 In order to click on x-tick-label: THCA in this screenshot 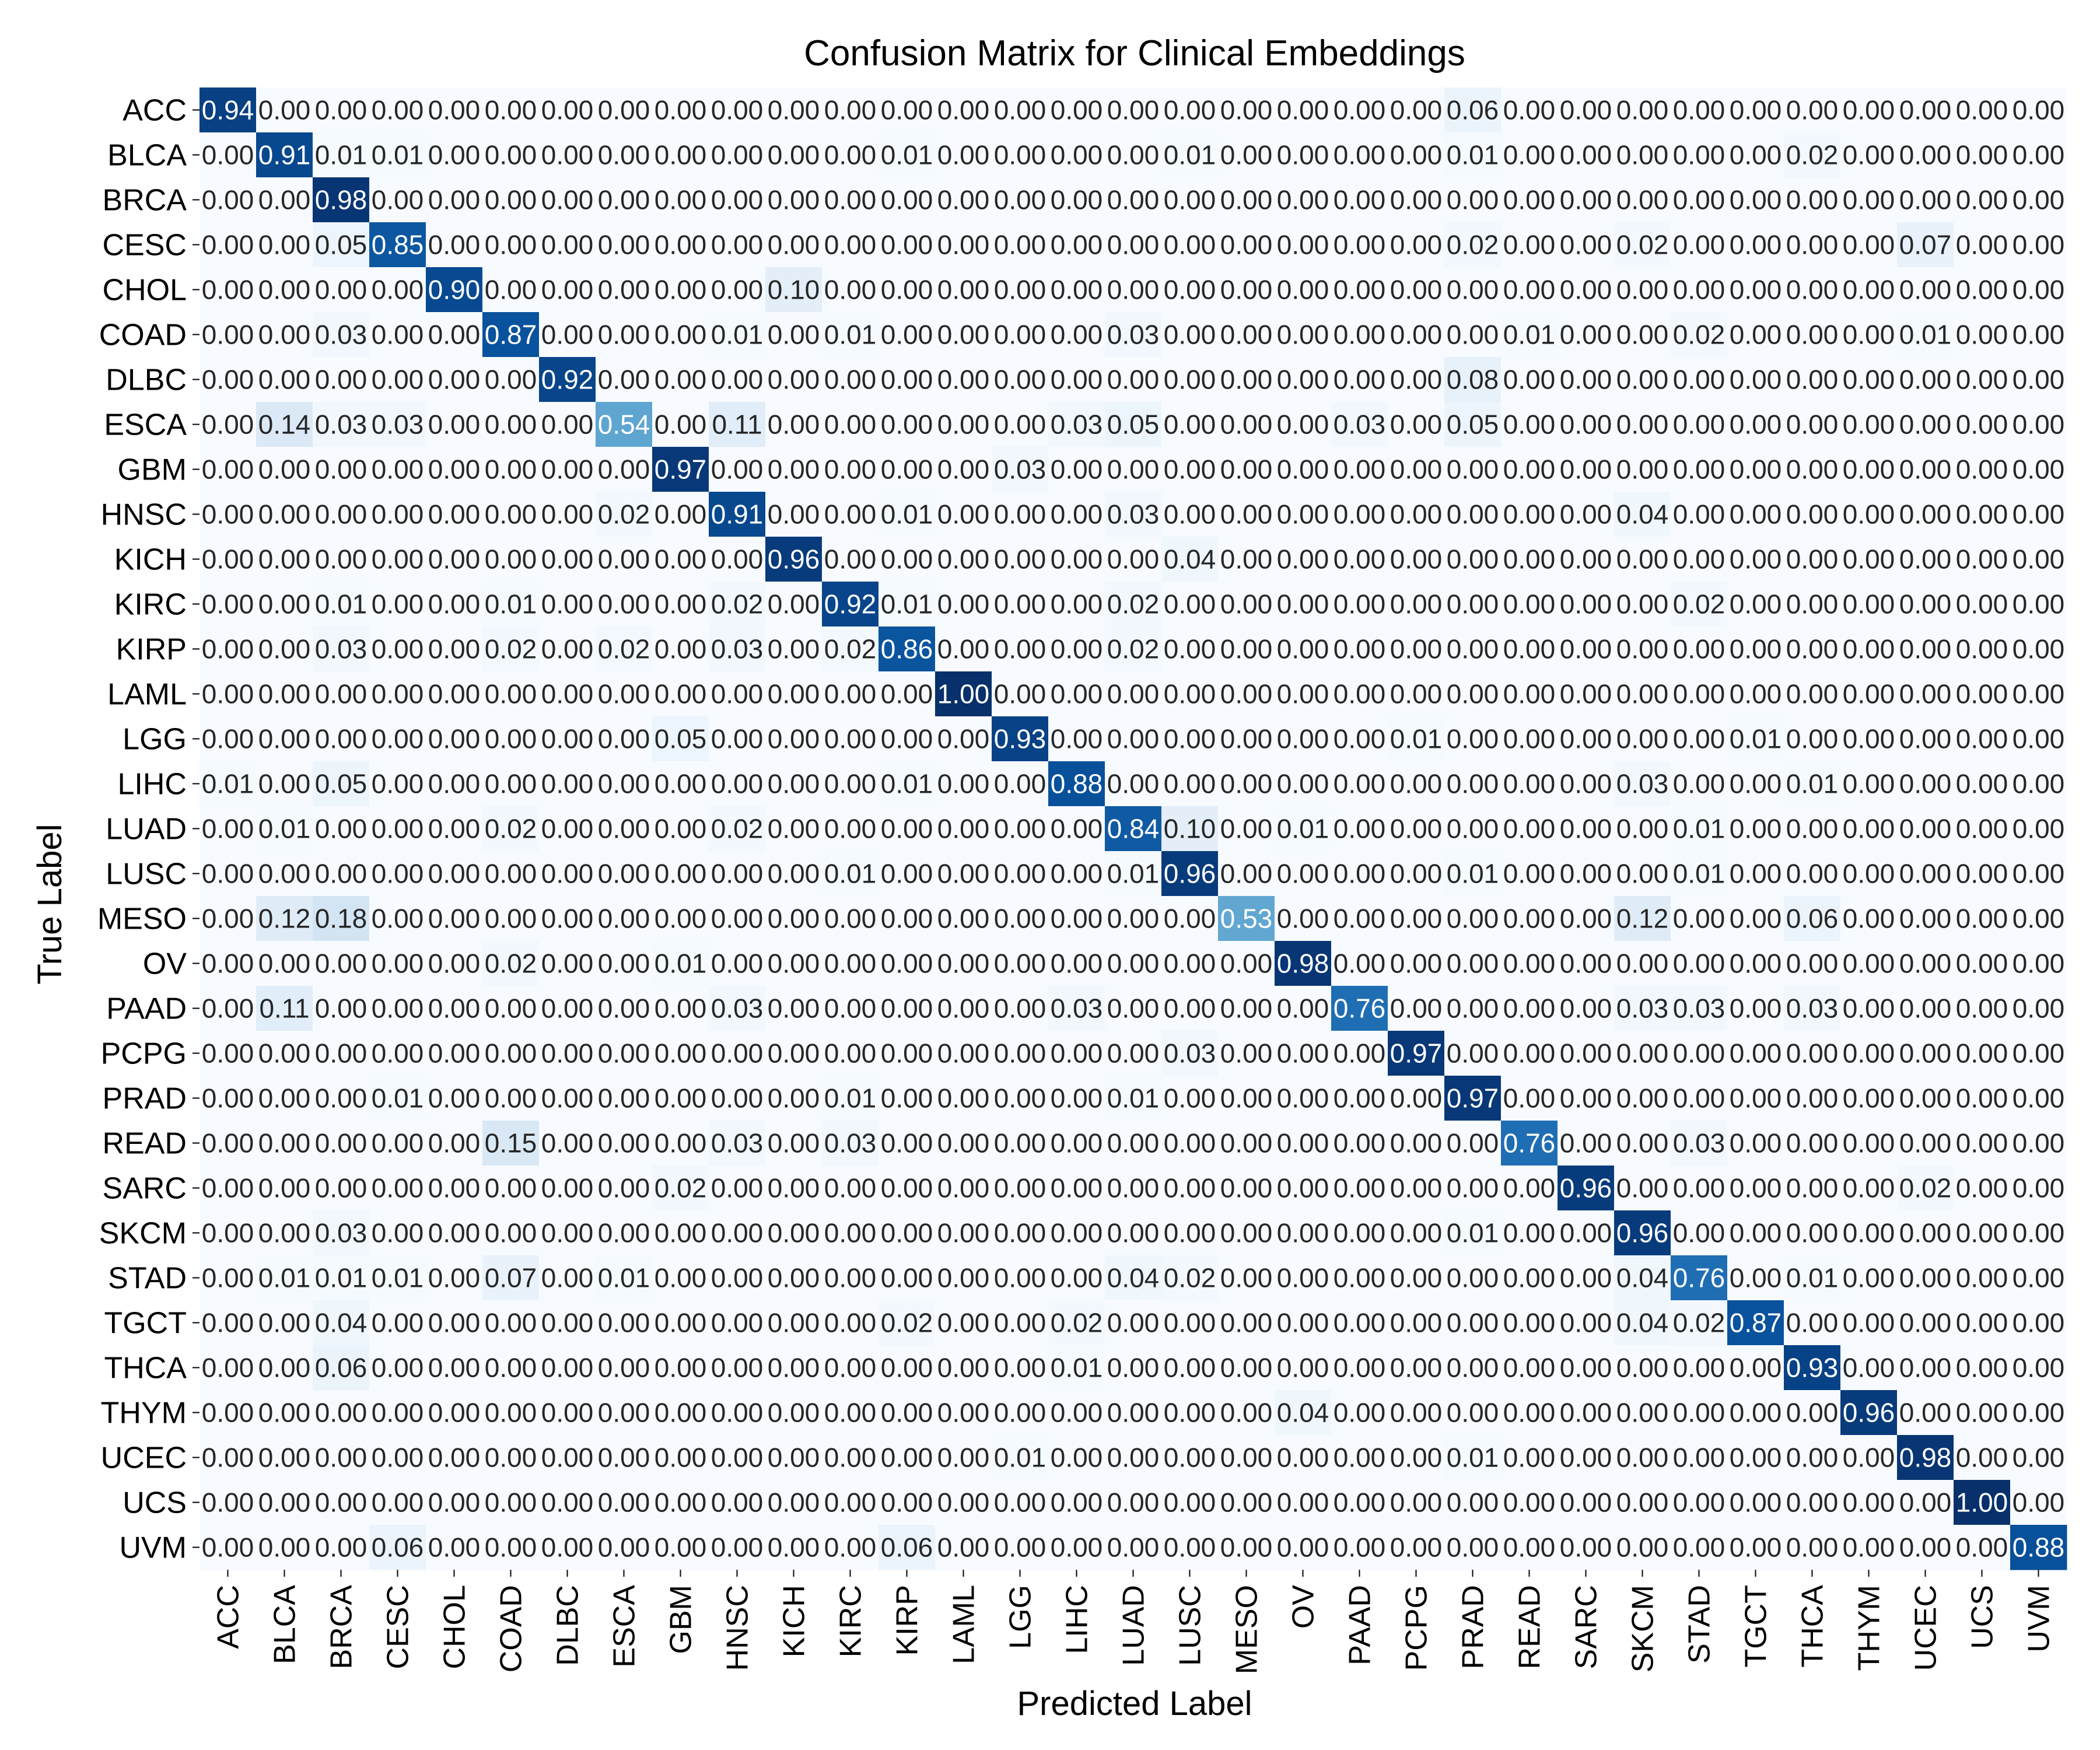, I will do `click(1813, 1626)`.